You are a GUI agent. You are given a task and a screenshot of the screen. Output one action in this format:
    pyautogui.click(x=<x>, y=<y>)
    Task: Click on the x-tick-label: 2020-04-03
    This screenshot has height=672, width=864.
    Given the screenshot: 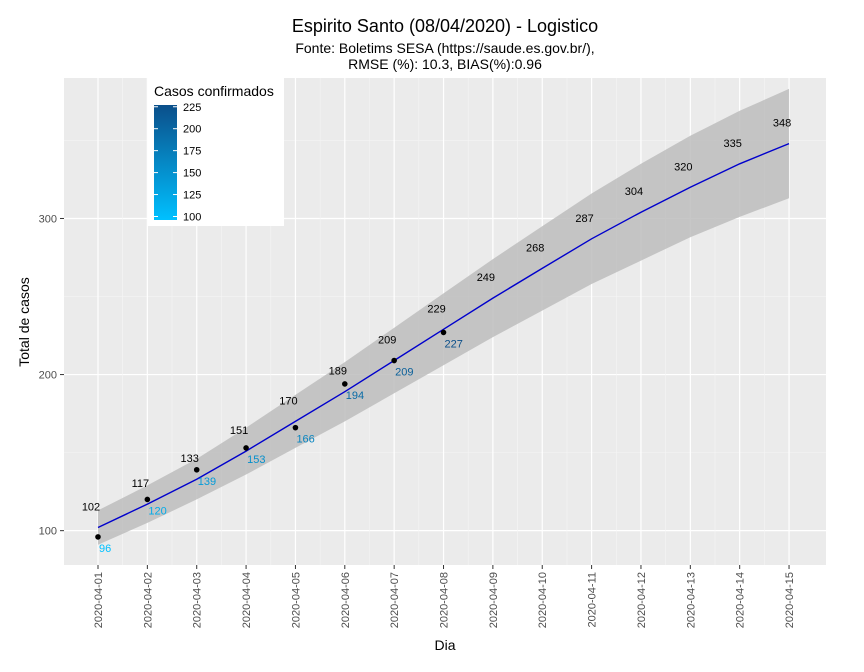 What is the action you would take?
    pyautogui.click(x=198, y=600)
    